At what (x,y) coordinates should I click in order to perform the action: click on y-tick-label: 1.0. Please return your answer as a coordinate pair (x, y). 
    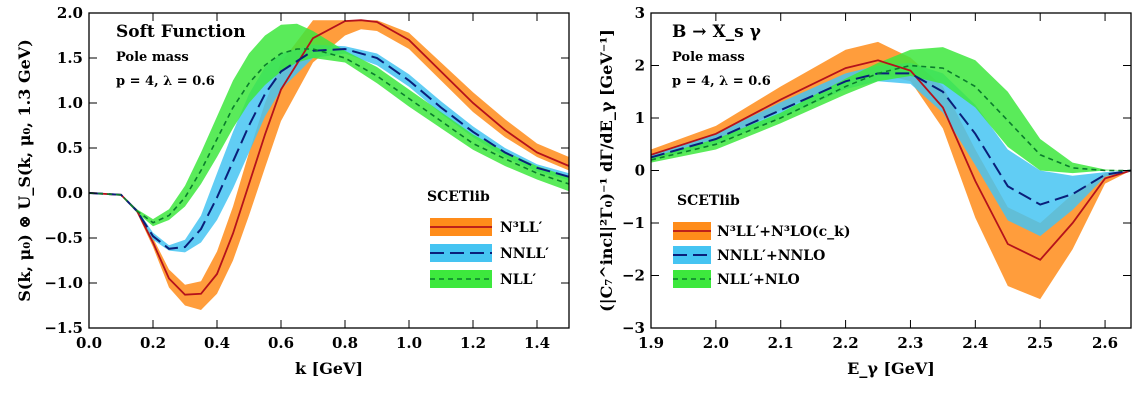
    Looking at the image, I should click on (70, 103).